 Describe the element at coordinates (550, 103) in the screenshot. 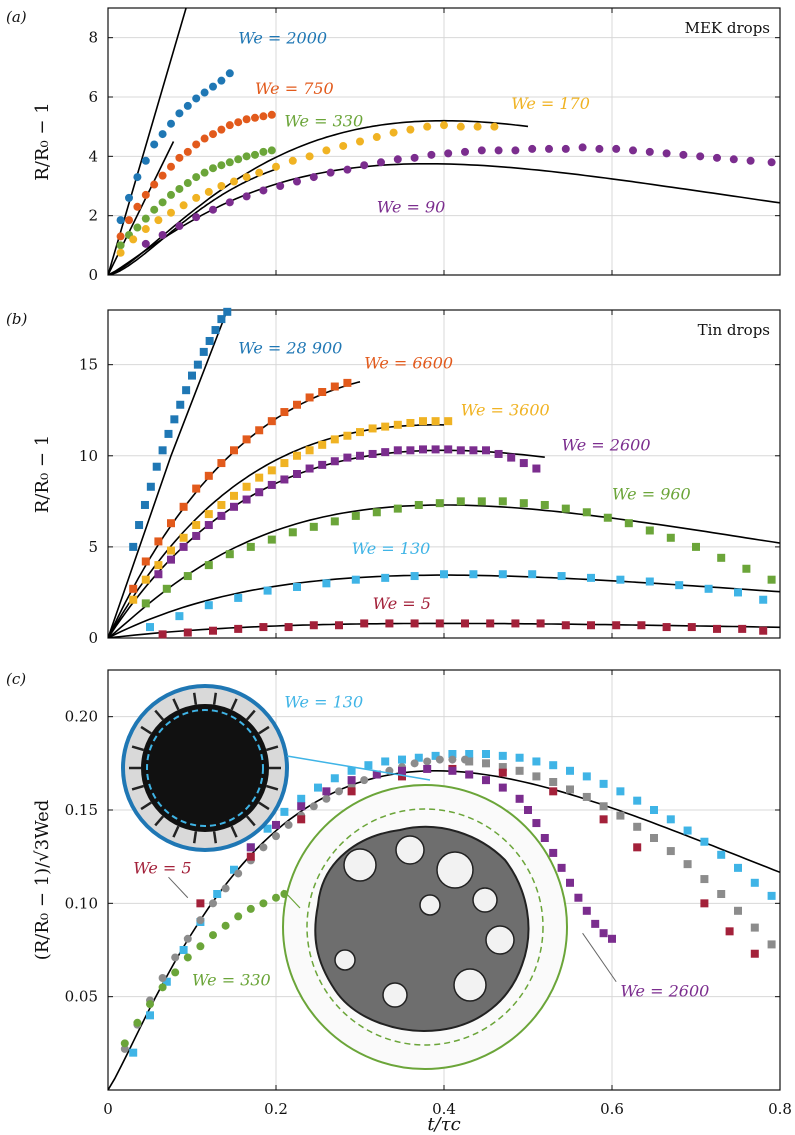

I see `annotation-label: We = 170` at that location.